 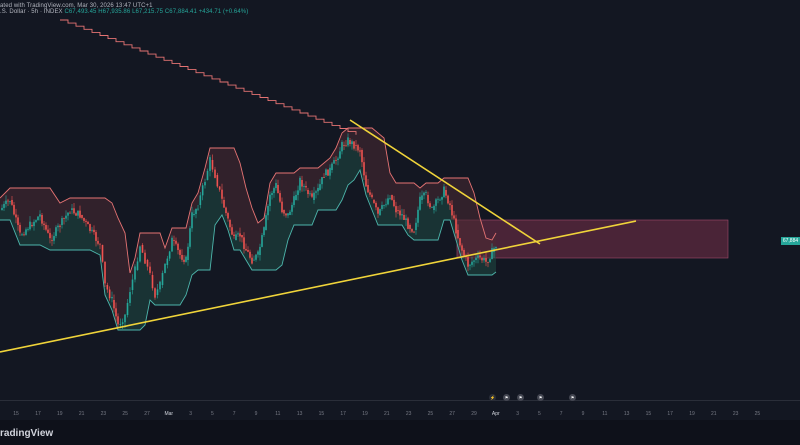 I want to click on price-change: +434.71 (+0.64%), so click(x=223, y=12).